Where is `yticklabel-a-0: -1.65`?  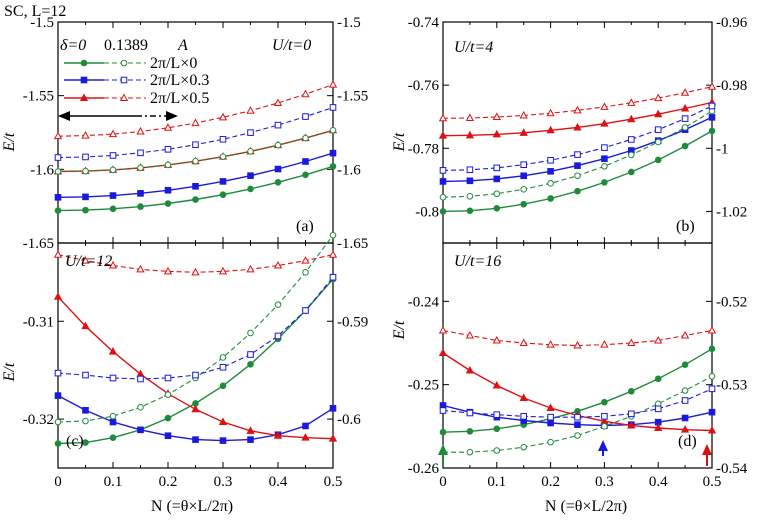 yticklabel-a-0: -1.65 is located at coordinates (38, 244).